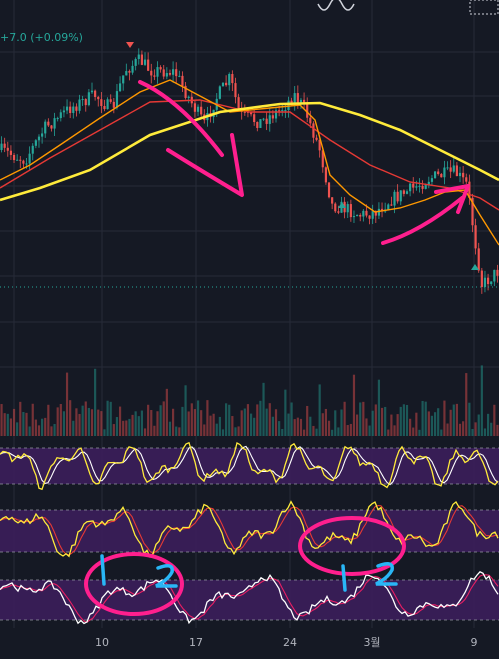 The width and height of the screenshot is (499, 659). I want to click on x-tick-label: 9, so click(474, 642).